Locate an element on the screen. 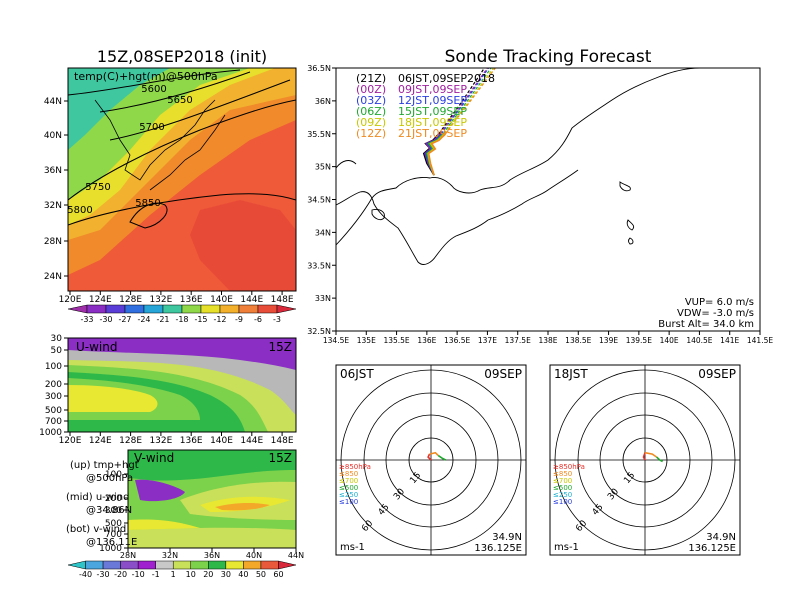  lat-tick-label: 33.5N is located at coordinates (319, 265).